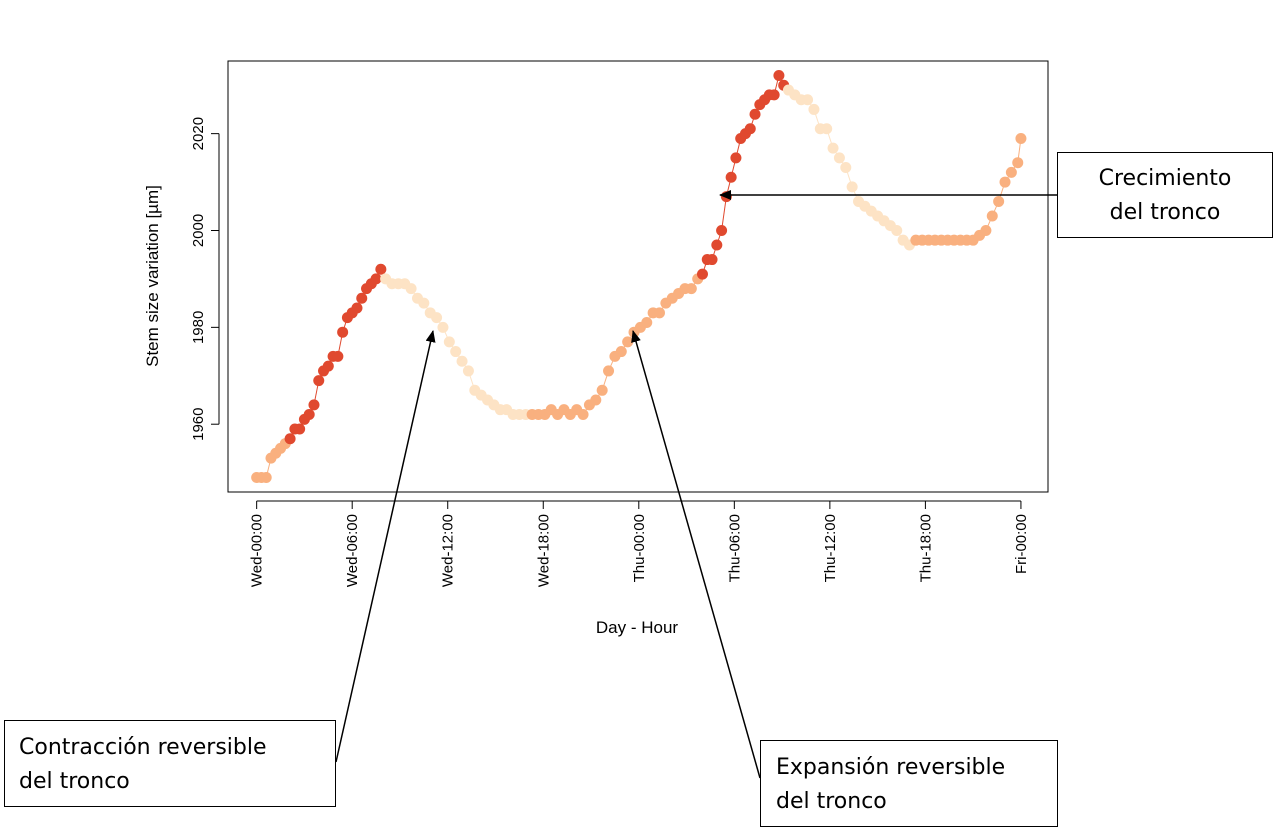  I want to click on x-tick-label: Wed-00:00, so click(257, 550).